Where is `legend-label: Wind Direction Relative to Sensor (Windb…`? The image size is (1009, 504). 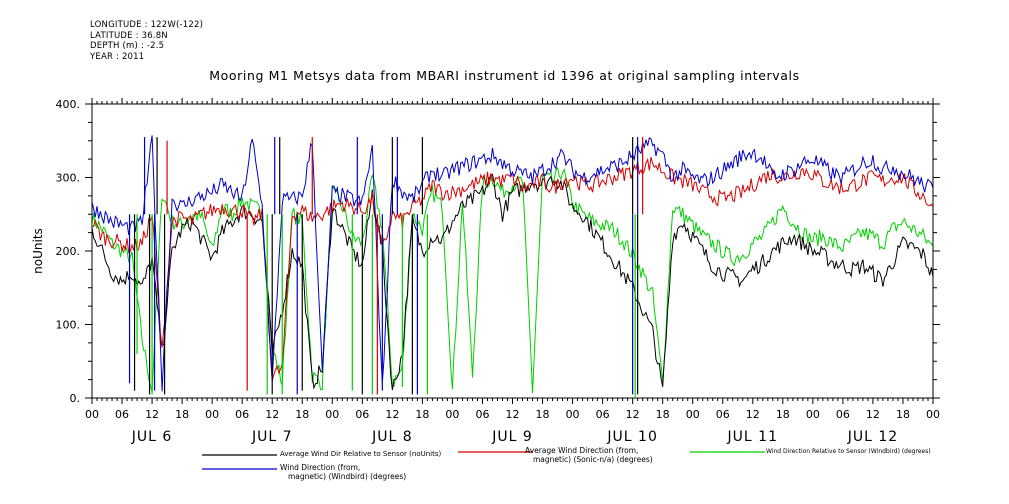
legend-label: Wind Direction Relative to Sensor (Windb… is located at coordinates (848, 451).